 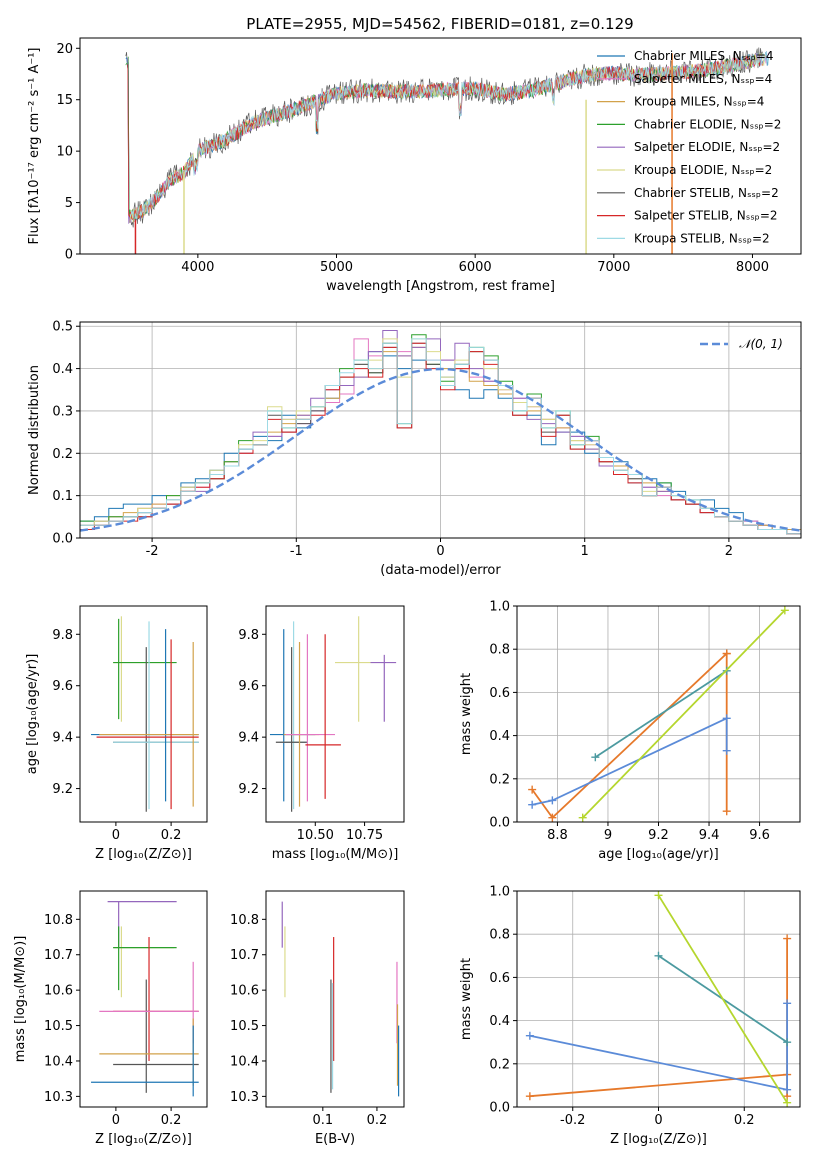 What do you see at coordinates (752, 267) in the screenshot?
I see `x-tick-label: 8000` at bounding box center [752, 267].